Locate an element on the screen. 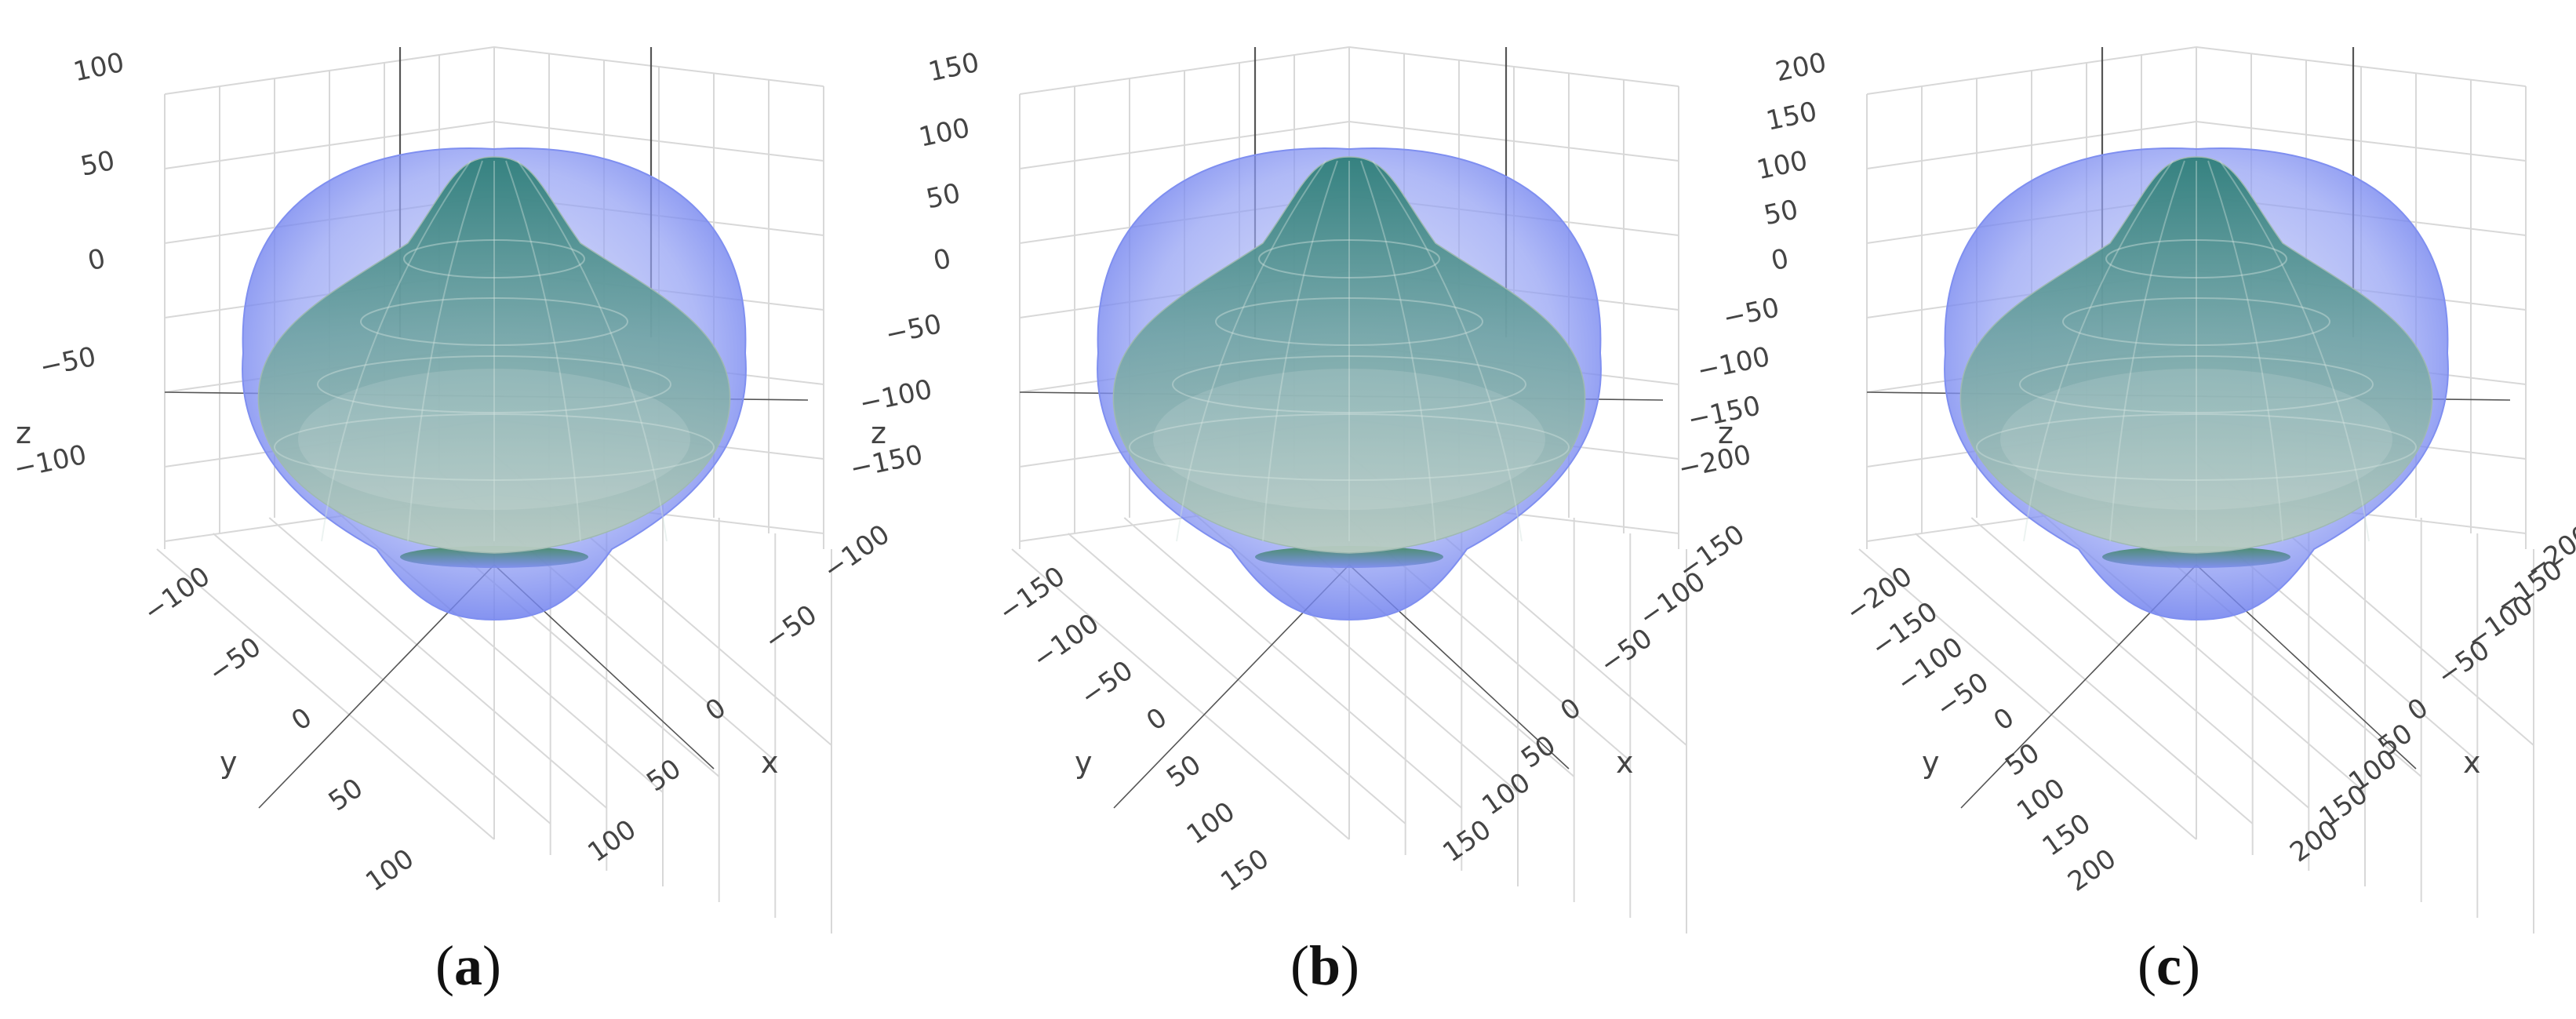  panel-label: (b) is located at coordinates (1324, 966).